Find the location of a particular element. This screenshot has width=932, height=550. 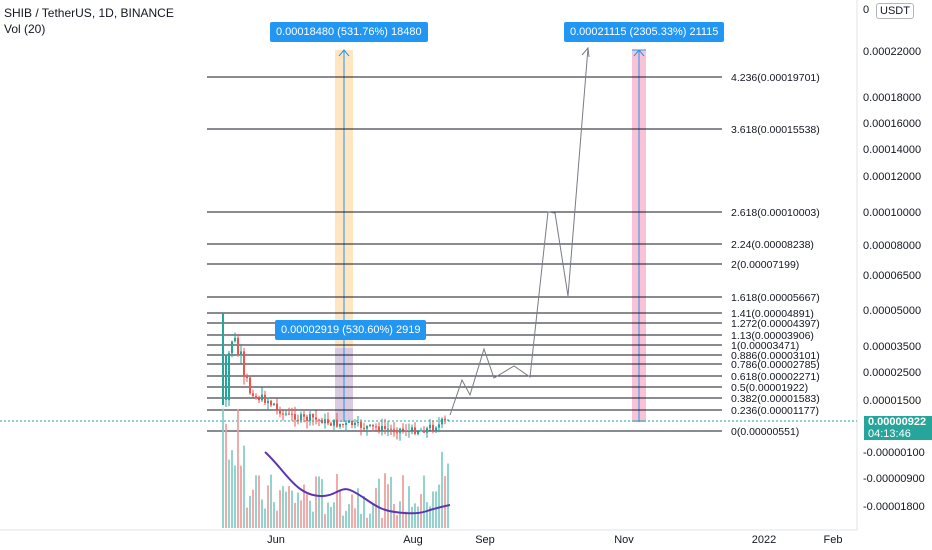

fib-level-label: 0.236(0.00001177) is located at coordinates (775, 411).